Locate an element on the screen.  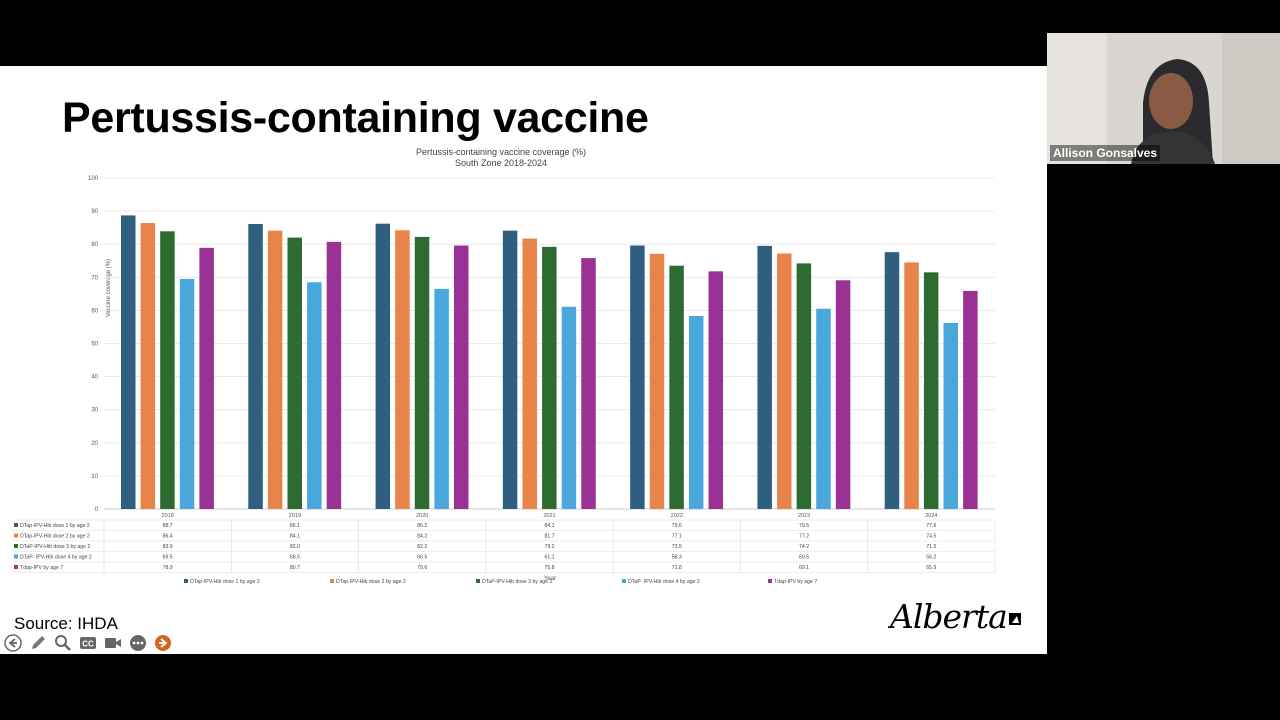
table-row-label: Tdap-IPV by age 7 is located at coordinates (41, 568).